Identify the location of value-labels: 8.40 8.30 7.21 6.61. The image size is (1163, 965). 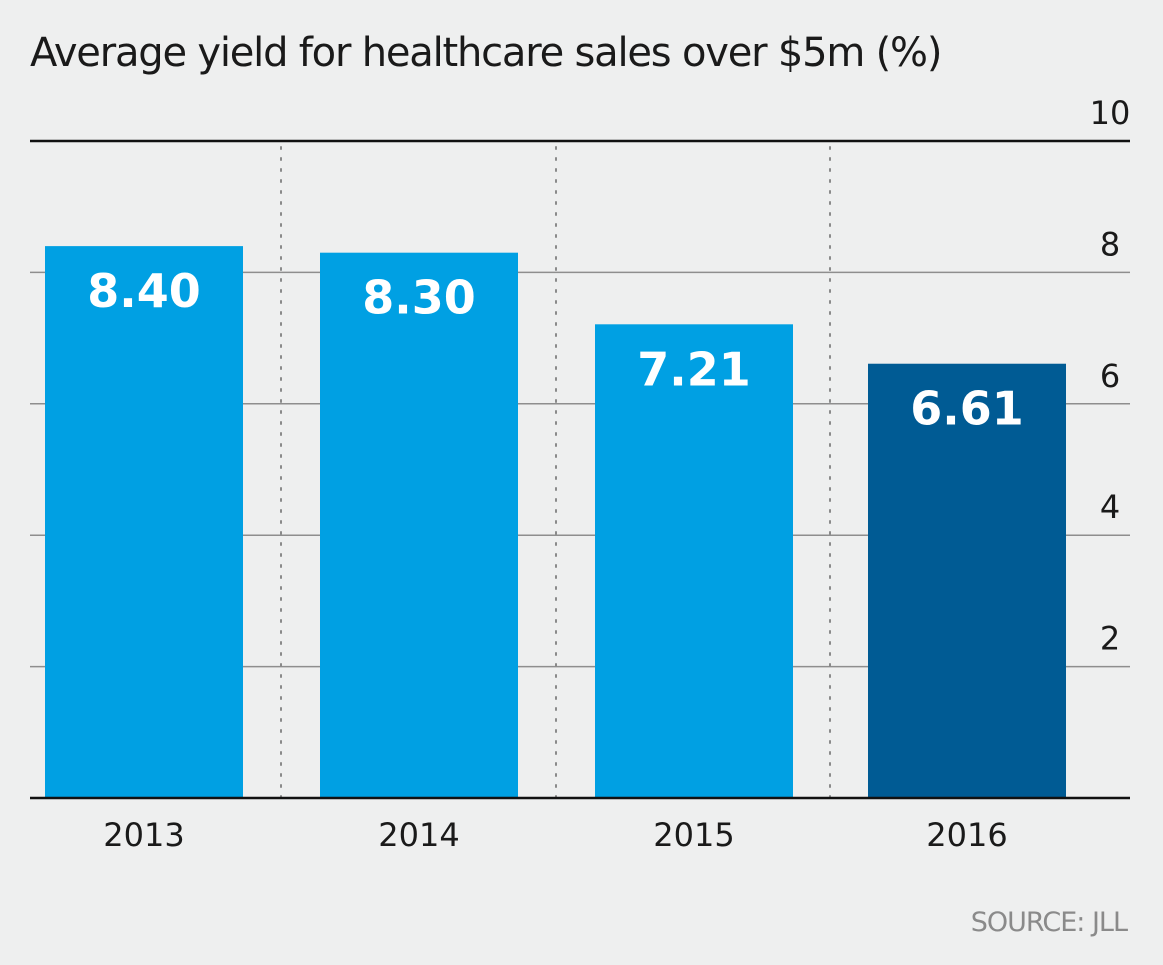
(555, 350).